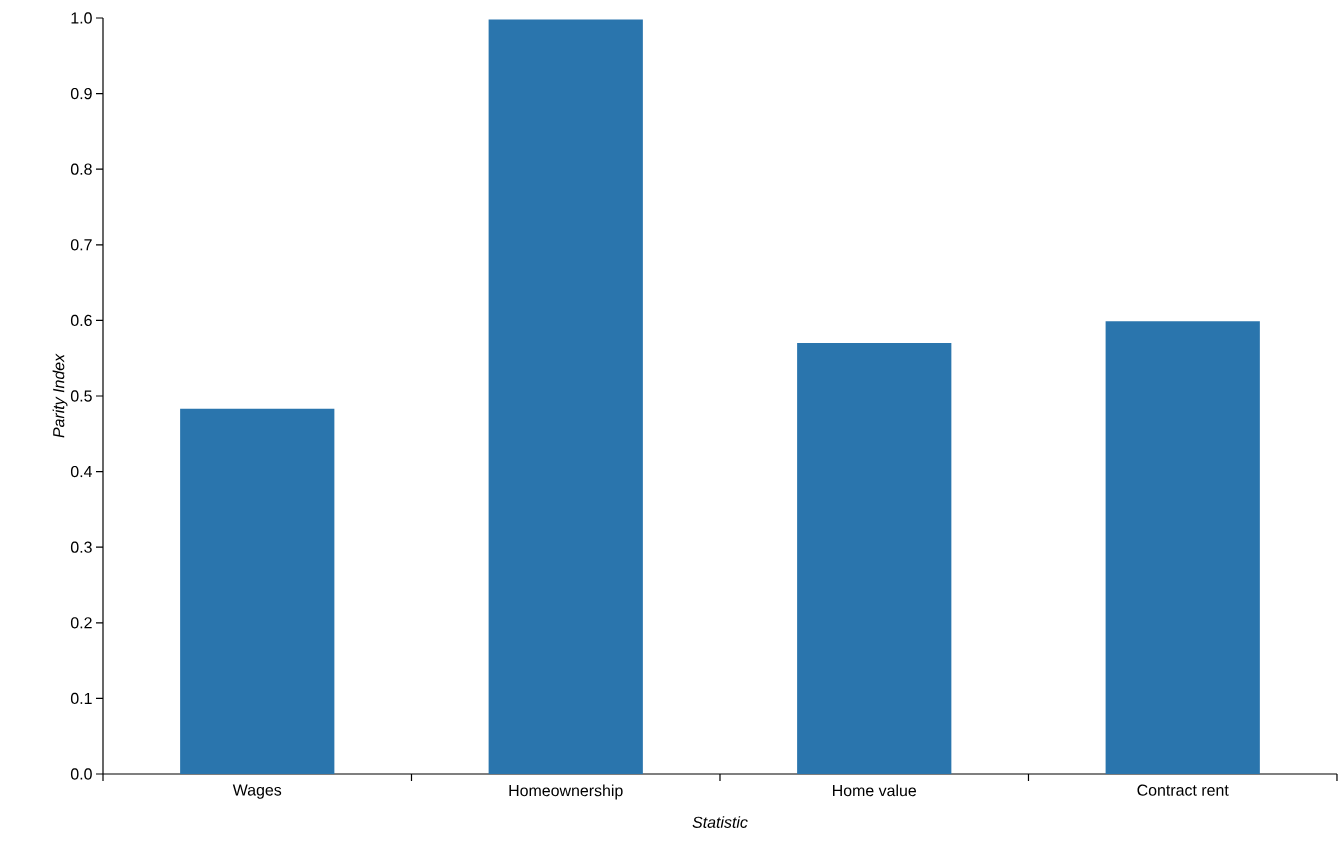 The image size is (1339, 858). I want to click on y-tick-label: 0.4, so click(81, 471).